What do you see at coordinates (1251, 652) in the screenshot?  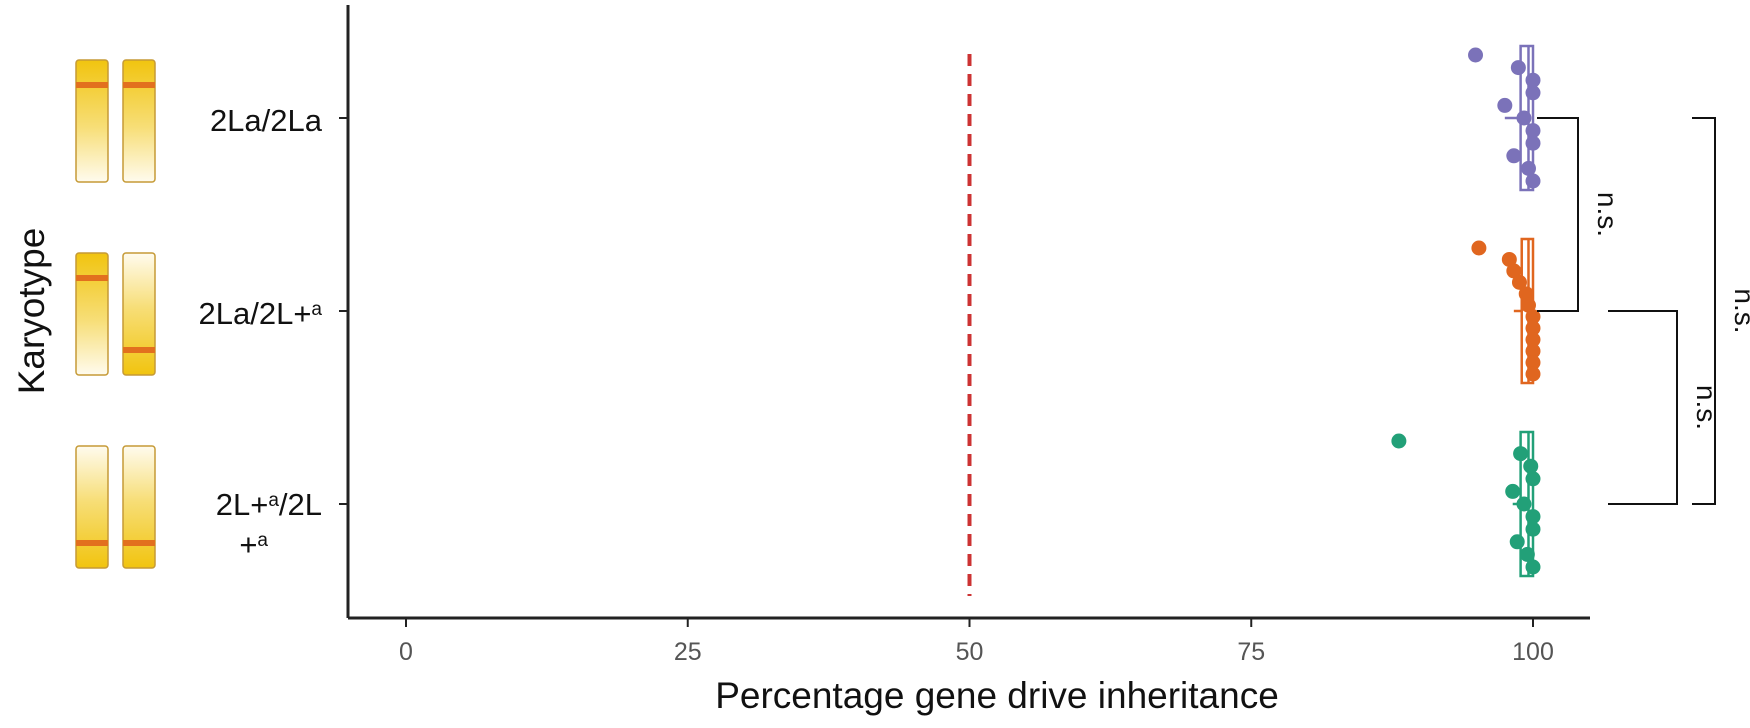 I see `x-tick-label: 75` at bounding box center [1251, 652].